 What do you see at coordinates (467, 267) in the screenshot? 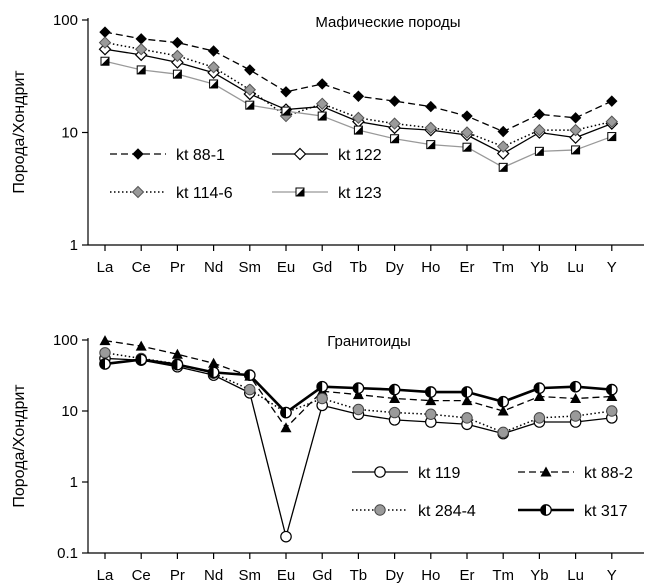
I see `x-tick-label-er: Er` at bounding box center [467, 267].